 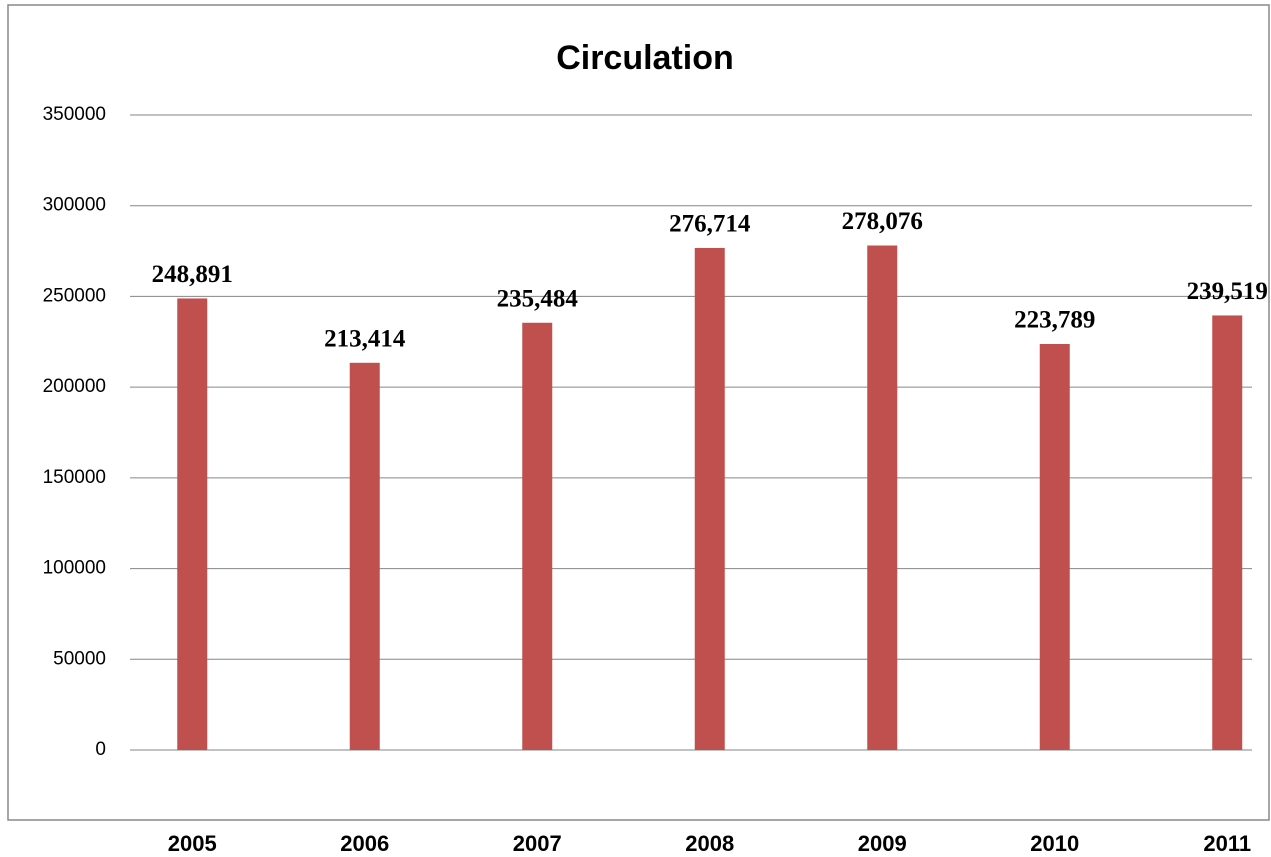 I want to click on data-label: 235,484, so click(x=538, y=298).